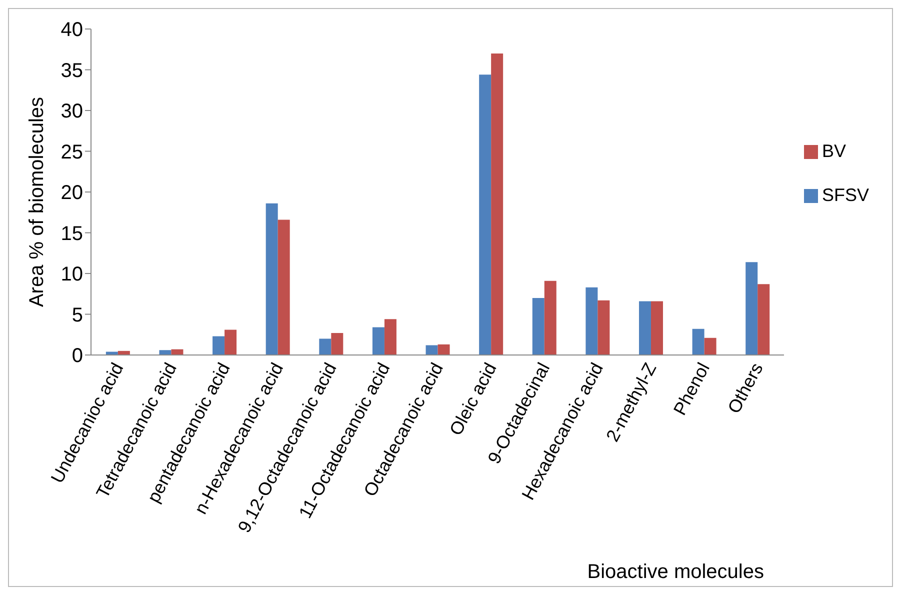 The height and width of the screenshot is (593, 899). What do you see at coordinates (71, 193) in the screenshot?
I see `y-tick-label: 20` at bounding box center [71, 193].